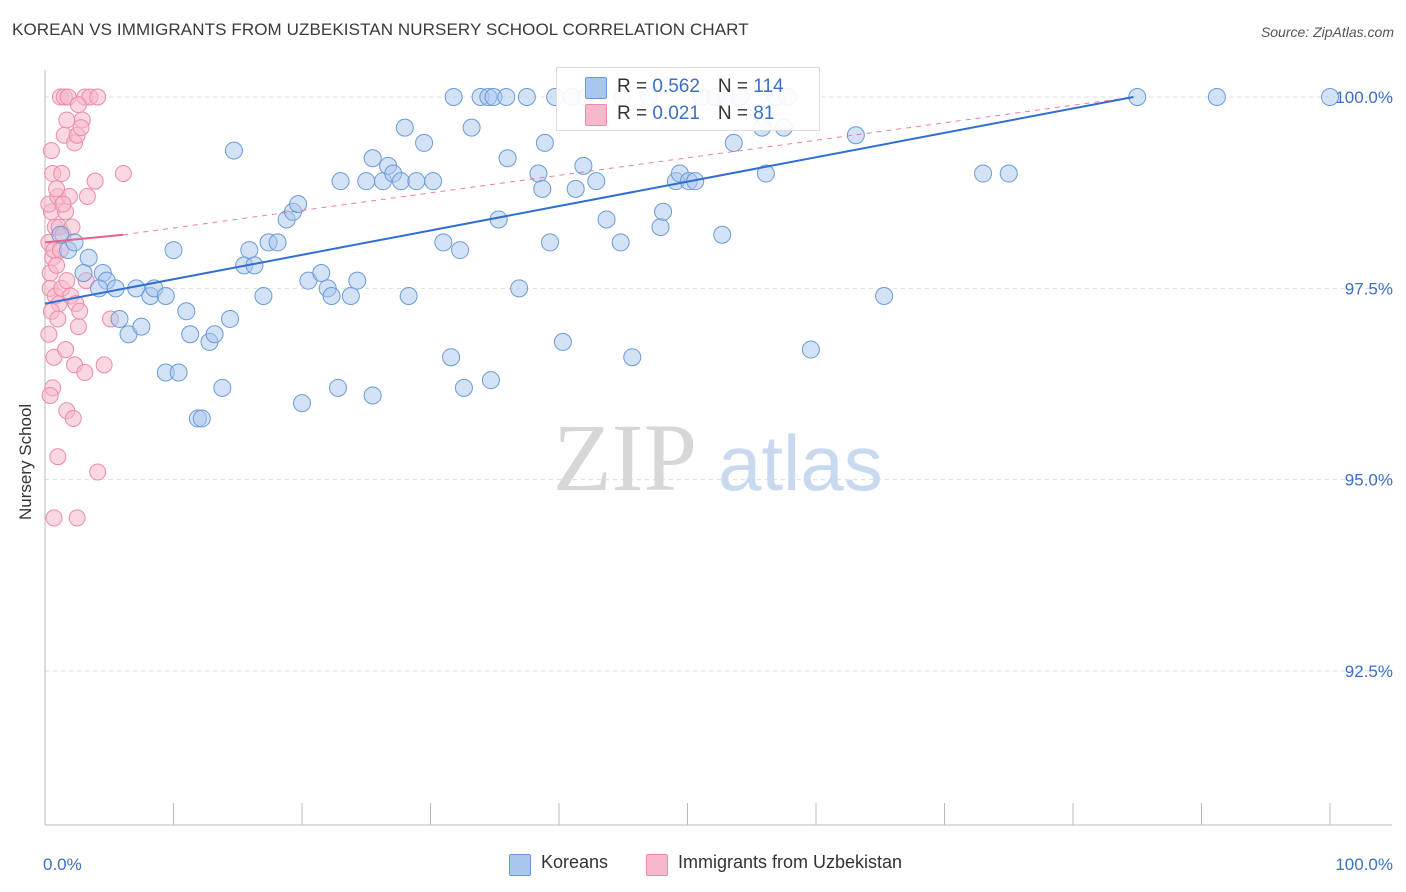  What do you see at coordinates (86, 307) in the screenshot?
I see `uzbek-points` at bounding box center [86, 307].